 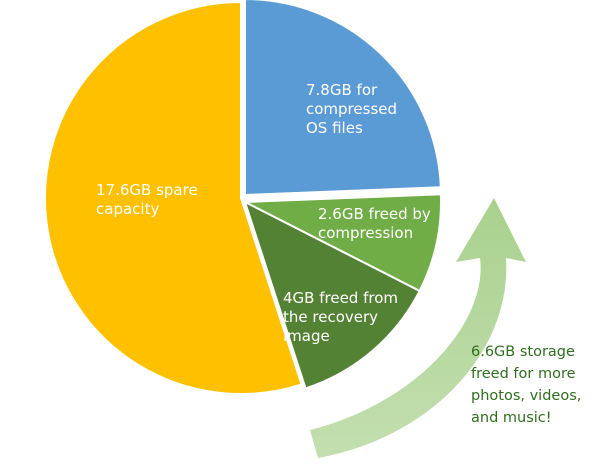 What do you see at coordinates (340, 298) in the screenshot?
I see `slice-label-line: 4GB freed from` at bounding box center [340, 298].